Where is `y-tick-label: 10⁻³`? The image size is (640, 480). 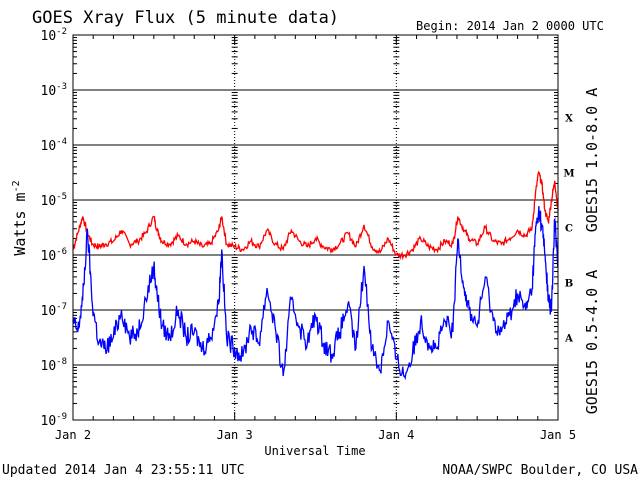
y-tick-label: 10⁻³ is located at coordinates (54, 90).